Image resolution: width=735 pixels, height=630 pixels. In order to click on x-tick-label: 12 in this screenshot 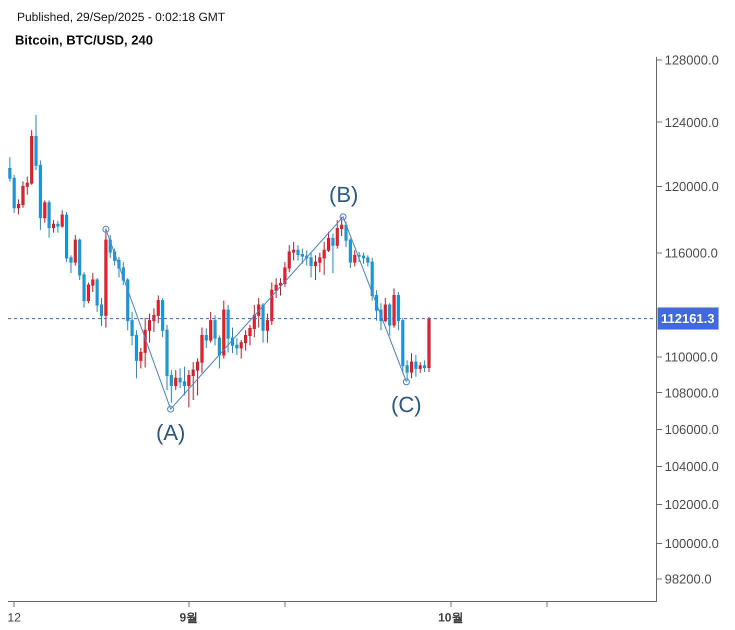, I will do `click(15, 617)`.